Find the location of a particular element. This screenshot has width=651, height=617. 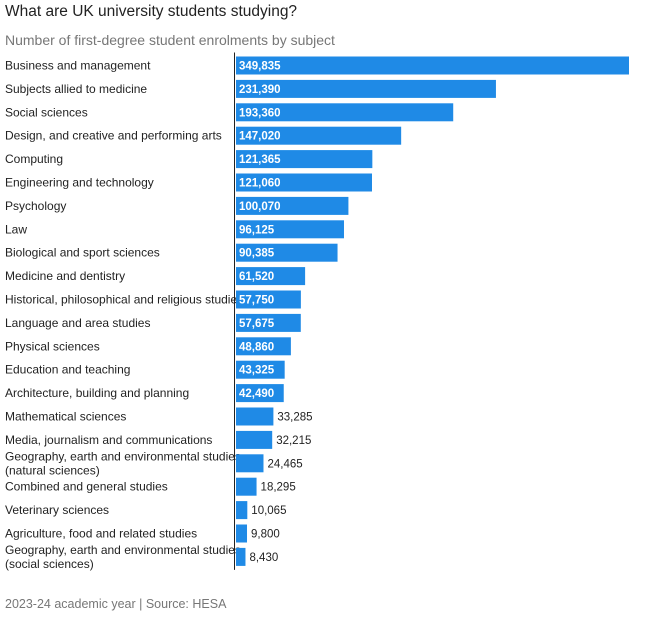

data-label: 121,060 is located at coordinates (260, 184).